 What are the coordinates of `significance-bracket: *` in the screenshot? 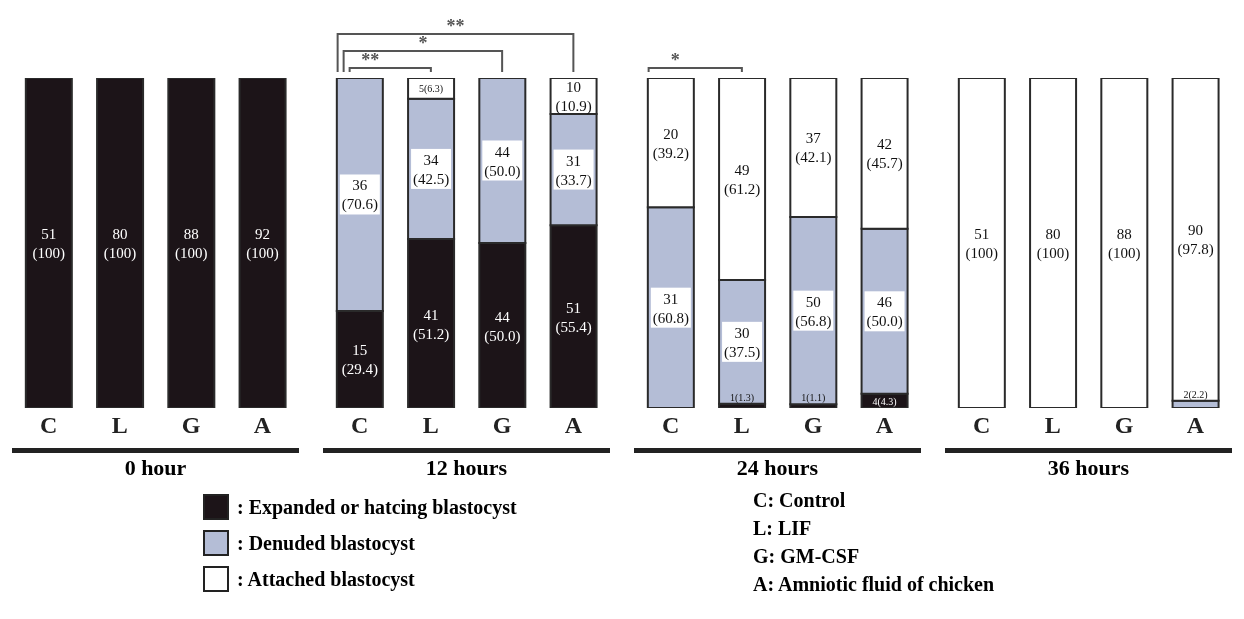 It's located at (695, 61).